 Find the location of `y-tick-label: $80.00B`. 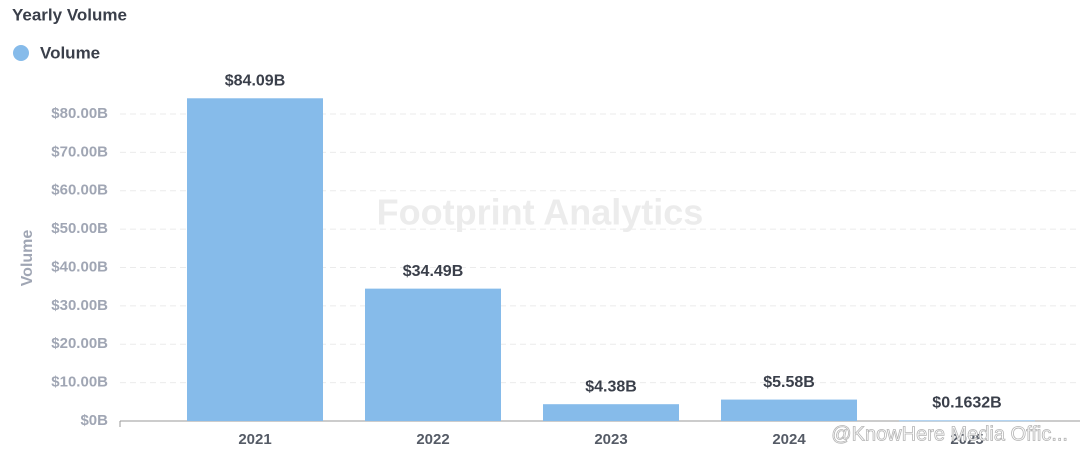

y-tick-label: $80.00B is located at coordinates (79, 113).